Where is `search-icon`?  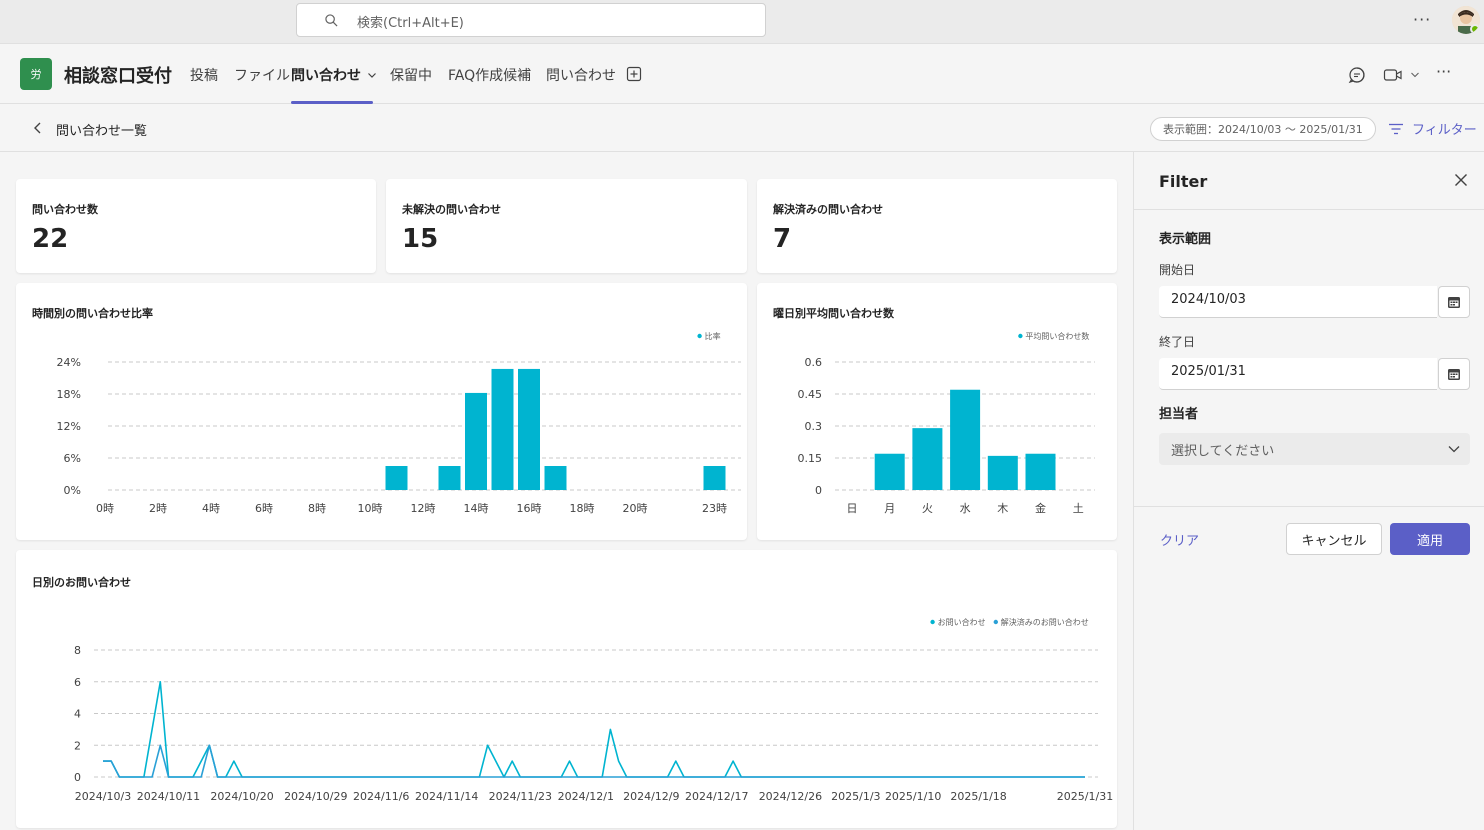 search-icon is located at coordinates (331, 20).